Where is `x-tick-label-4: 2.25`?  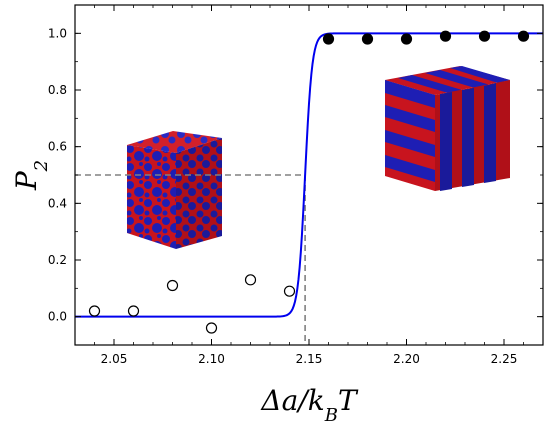 x-tick-label-4: 2.25 is located at coordinates (504, 359).